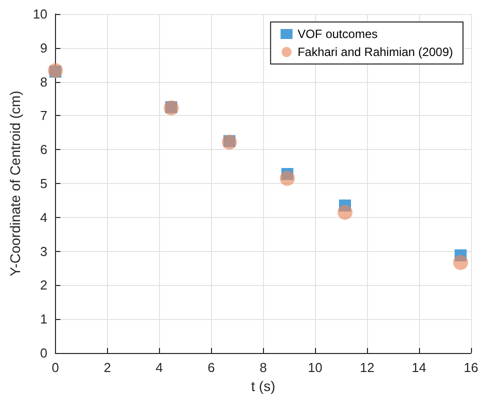 The image size is (485, 400). I want to click on y-tick-label: 6, so click(44, 150).